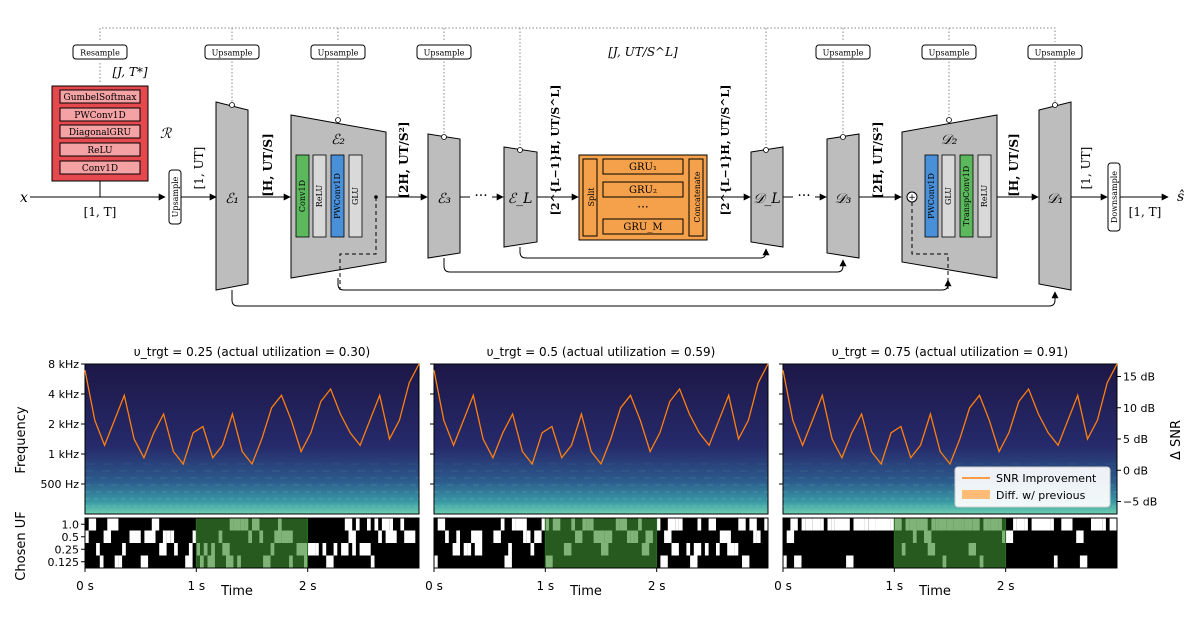 This screenshot has width=1200, height=630. What do you see at coordinates (302, 196) in the screenshot?
I see `encoder-2-layer-label: Conv1D` at bounding box center [302, 196].